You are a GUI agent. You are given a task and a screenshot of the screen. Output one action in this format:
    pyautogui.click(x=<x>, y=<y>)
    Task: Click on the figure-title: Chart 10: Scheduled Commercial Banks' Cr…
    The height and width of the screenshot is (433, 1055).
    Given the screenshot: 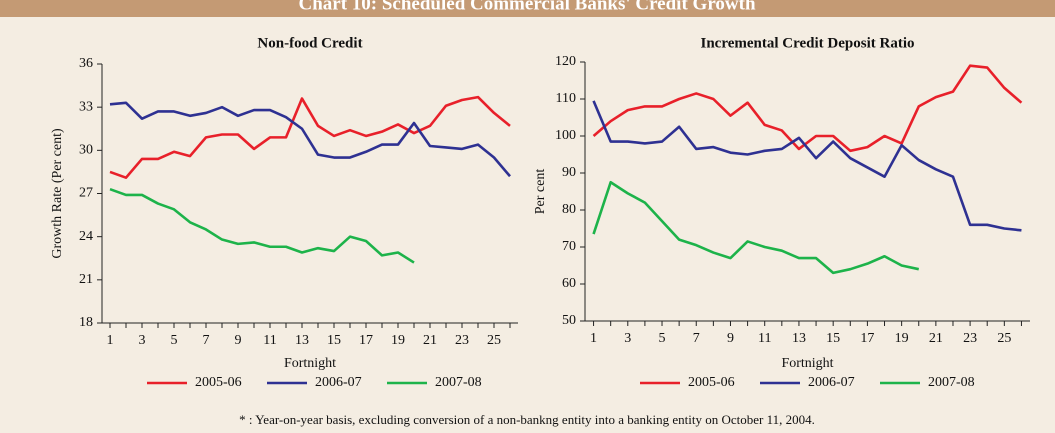 What is the action you would take?
    pyautogui.click(x=526, y=7)
    